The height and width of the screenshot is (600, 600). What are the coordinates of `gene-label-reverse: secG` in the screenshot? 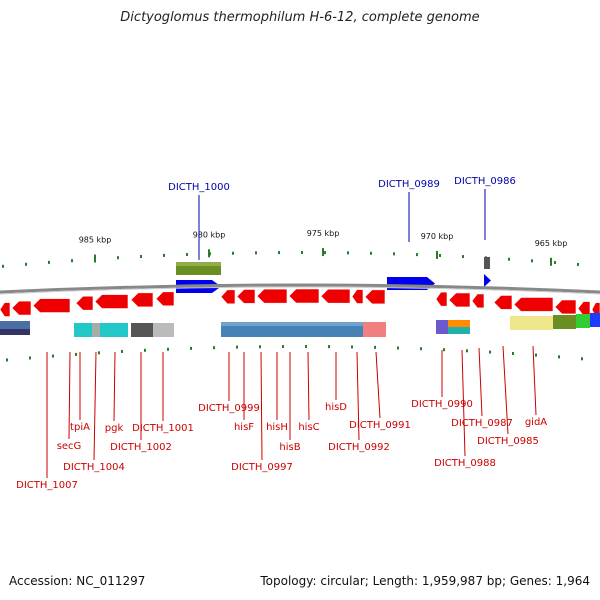 It's located at (69, 446).